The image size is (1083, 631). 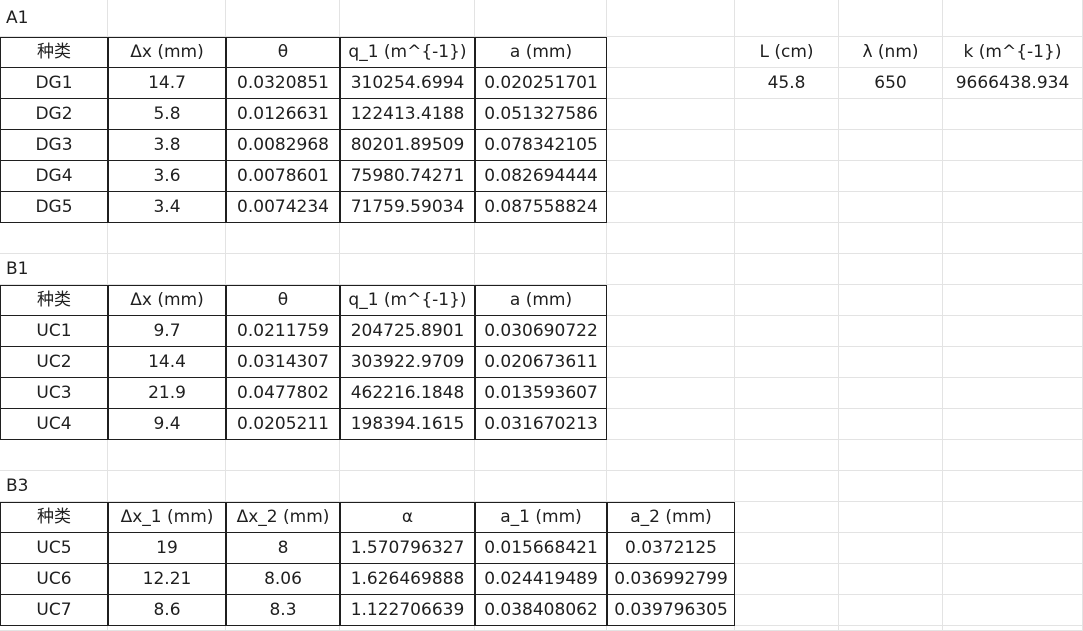 I want to click on table-title-b3: B3, so click(x=54, y=486).